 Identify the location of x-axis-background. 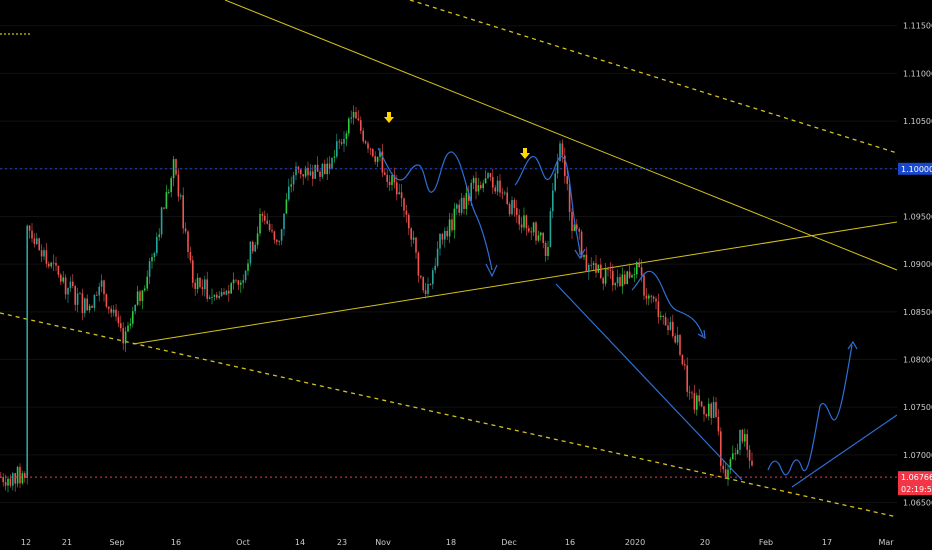
(466, 542).